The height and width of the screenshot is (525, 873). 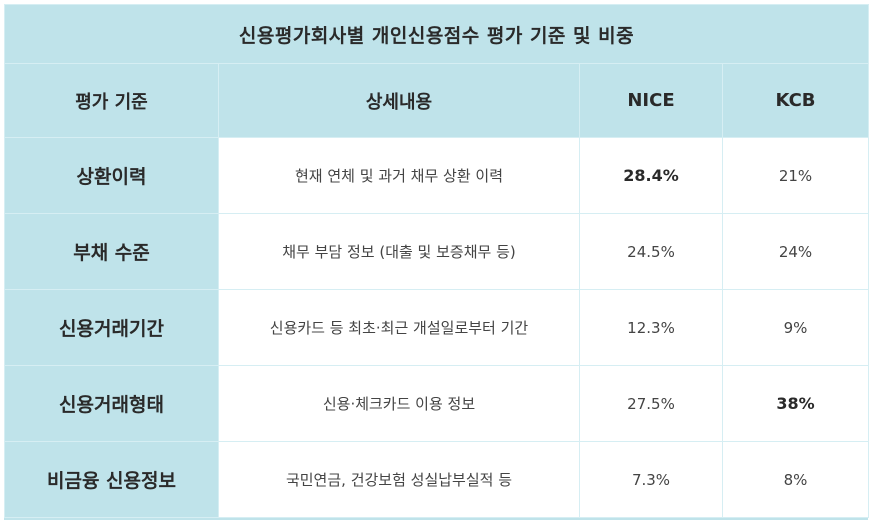 I want to click on row-detail: 현재 연체 및 과거 채무 상환 이력, so click(x=399, y=175).